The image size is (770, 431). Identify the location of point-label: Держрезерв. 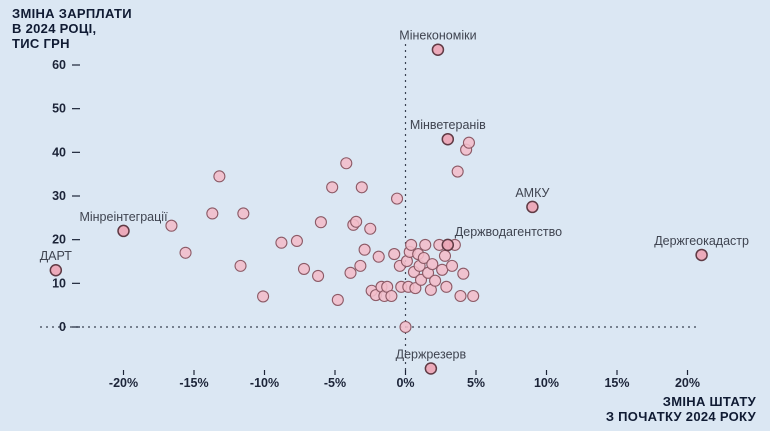
(431, 354).